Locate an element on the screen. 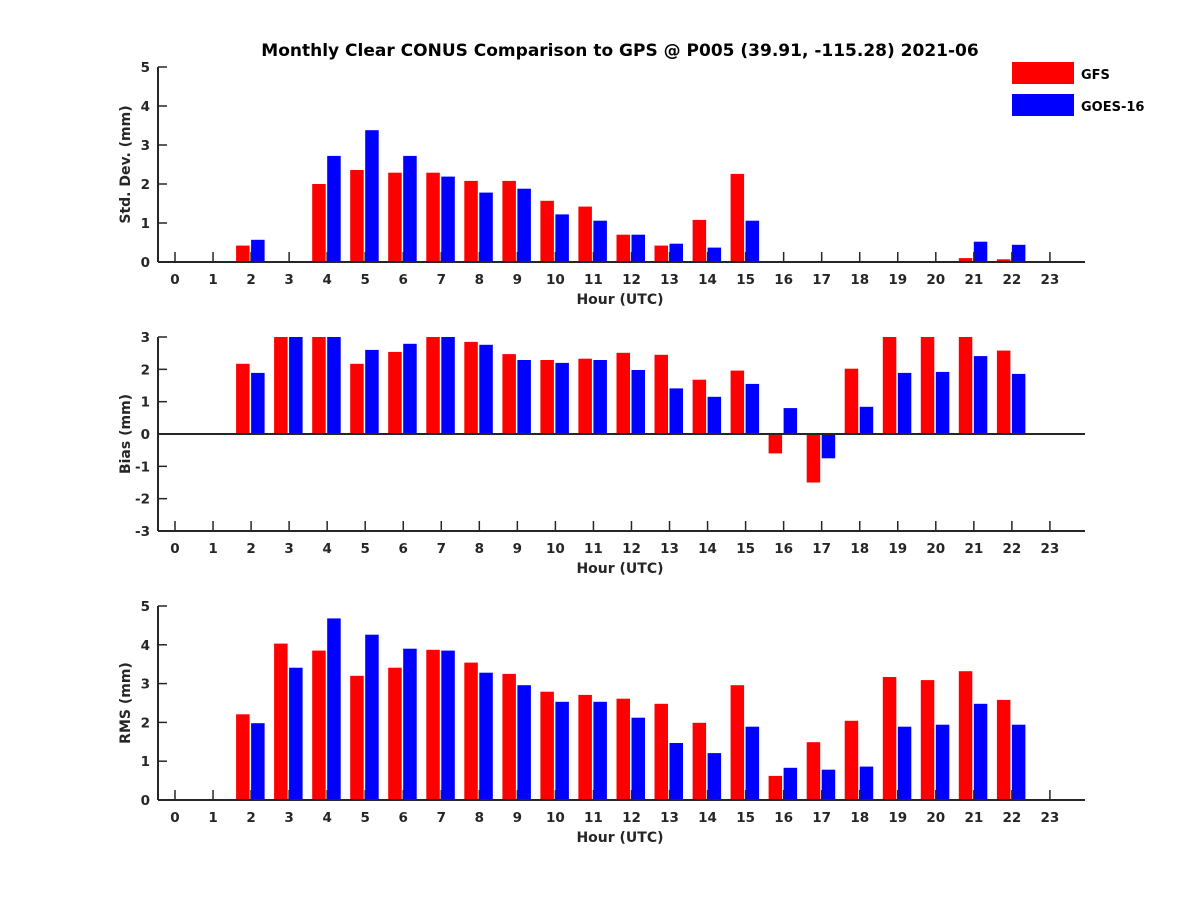 The height and width of the screenshot is (900, 1200). x-tick-label: 10 is located at coordinates (555, 549).